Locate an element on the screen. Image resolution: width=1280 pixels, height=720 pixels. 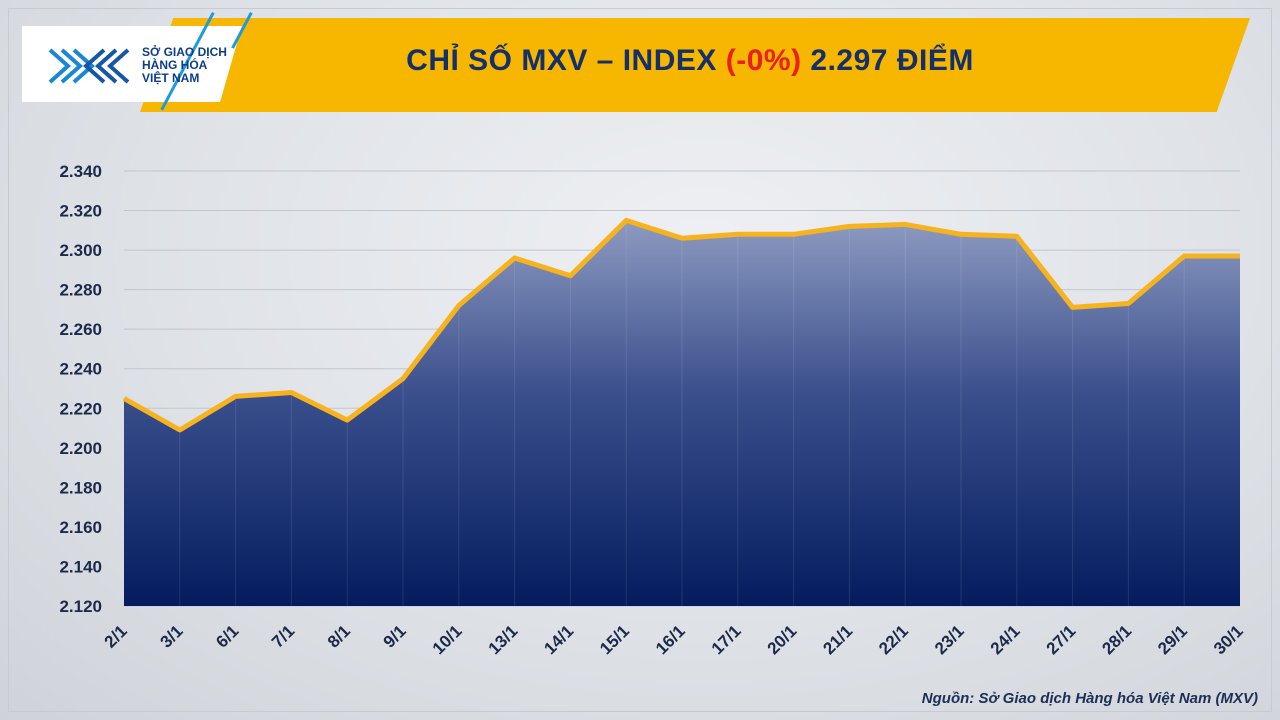
y-tick-label: 2.240 is located at coordinates (80, 369).